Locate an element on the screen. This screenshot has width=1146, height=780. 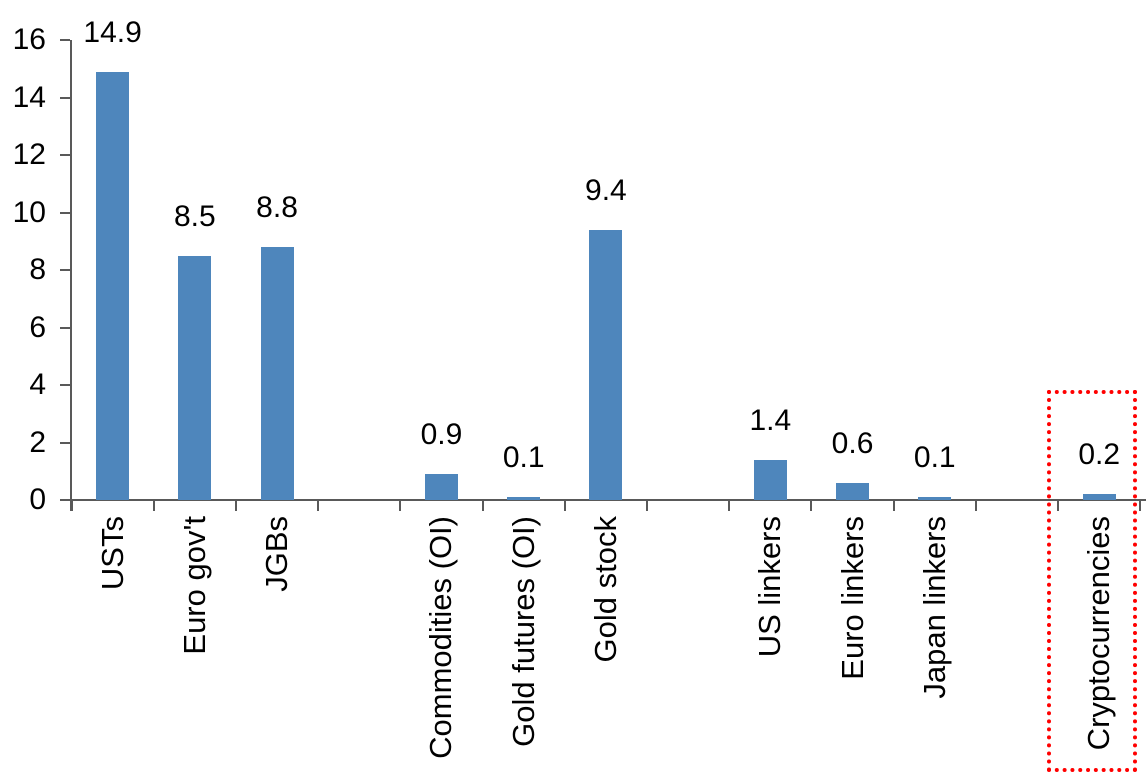
category-label: Euro gov't is located at coordinates (194, 585).